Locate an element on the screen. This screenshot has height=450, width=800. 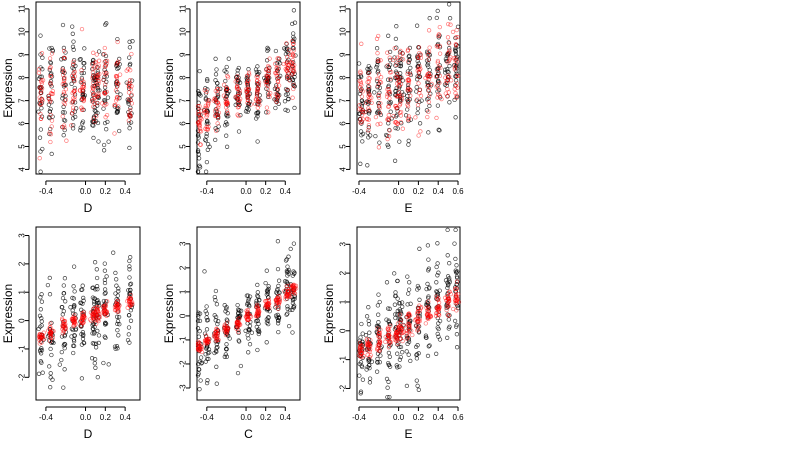
x-axis: -0.4 0.0 0.2 0.4 is located at coordinates (245, 414).